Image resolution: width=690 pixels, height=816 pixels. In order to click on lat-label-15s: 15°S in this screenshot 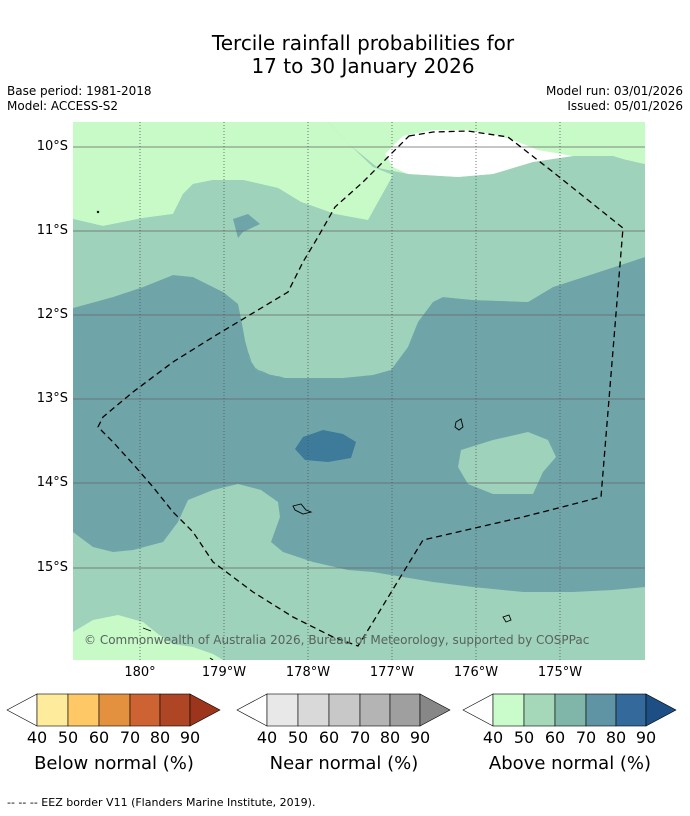, I will do `click(52, 567)`.